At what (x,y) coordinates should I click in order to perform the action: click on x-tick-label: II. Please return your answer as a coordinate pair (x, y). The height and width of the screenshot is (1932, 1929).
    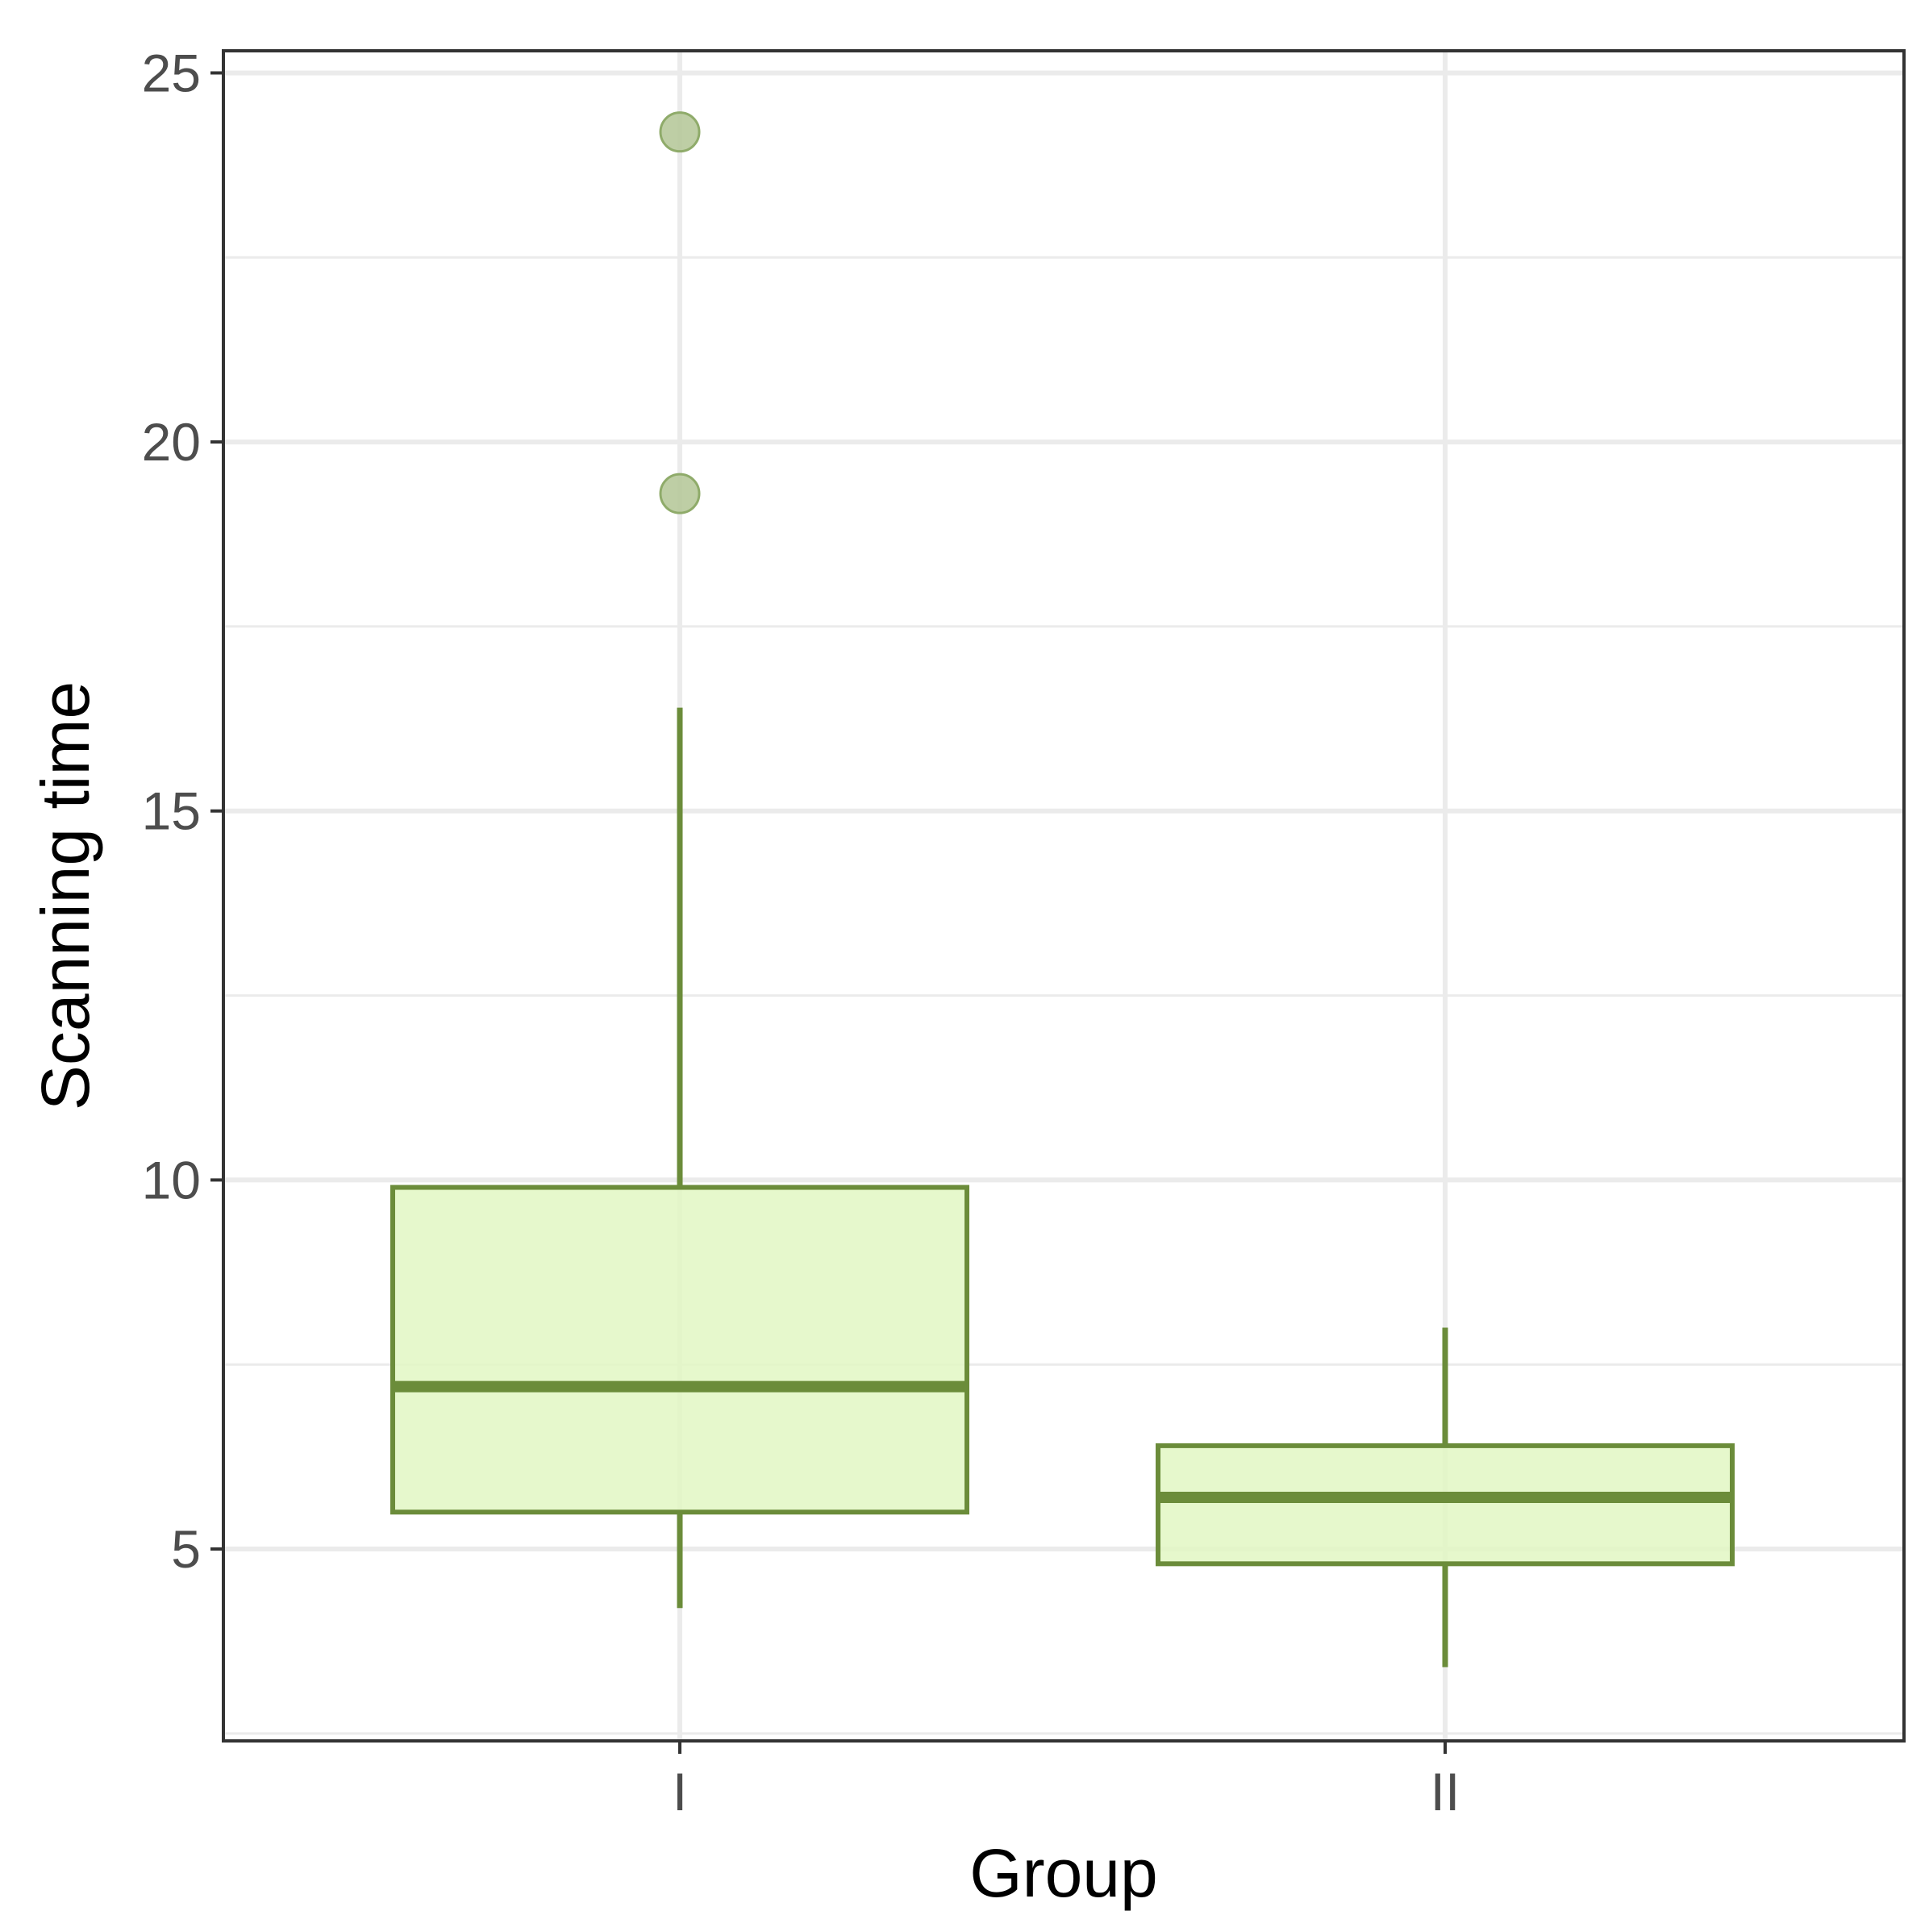
    Looking at the image, I should click on (1446, 1792).